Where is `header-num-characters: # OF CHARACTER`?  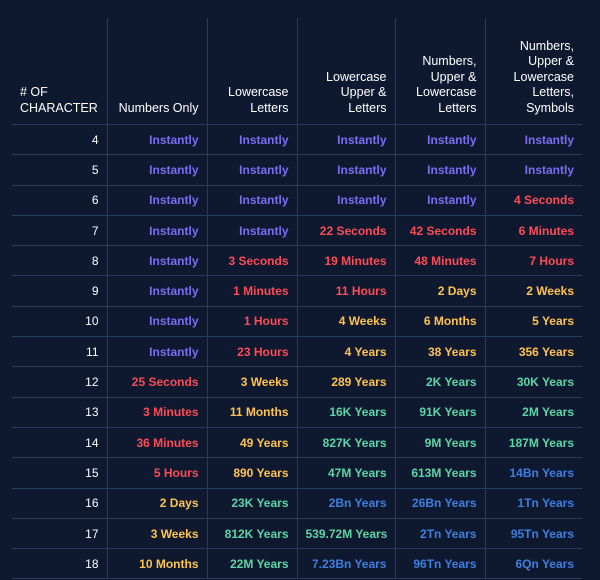 header-num-characters: # OF CHARACTER is located at coordinates (60, 71).